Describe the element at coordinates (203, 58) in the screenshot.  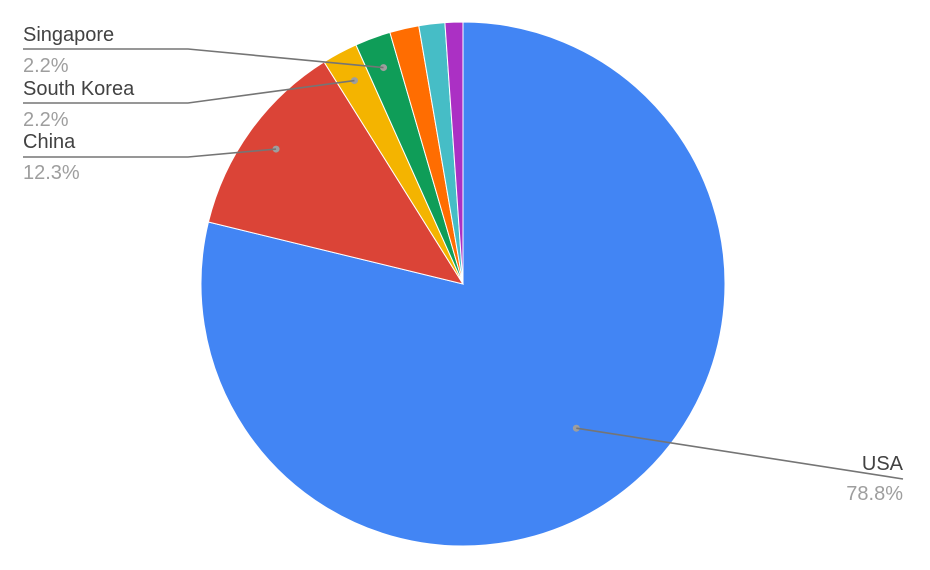
I see `leader-line-singapore` at that location.